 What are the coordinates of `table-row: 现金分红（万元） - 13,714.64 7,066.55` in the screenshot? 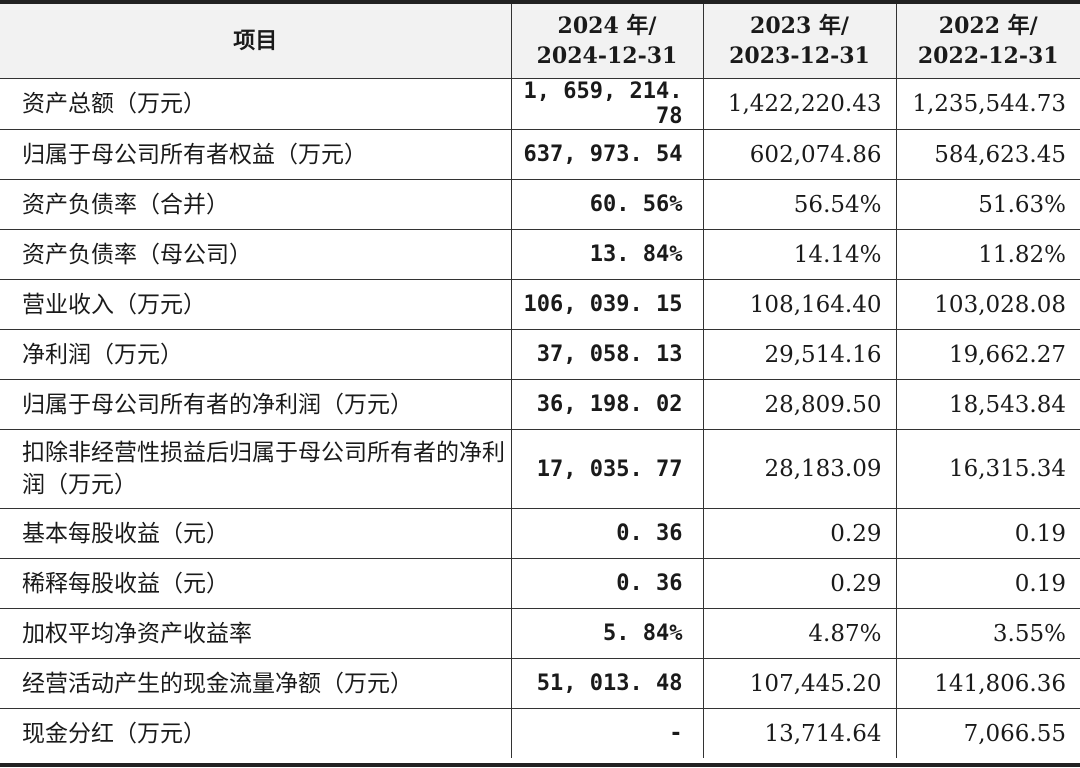 It's located at (540, 733).